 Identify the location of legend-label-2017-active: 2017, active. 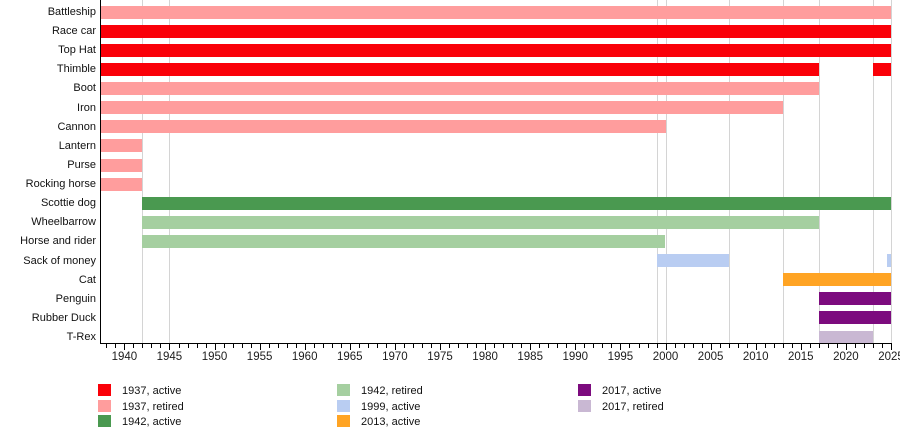
(632, 391).